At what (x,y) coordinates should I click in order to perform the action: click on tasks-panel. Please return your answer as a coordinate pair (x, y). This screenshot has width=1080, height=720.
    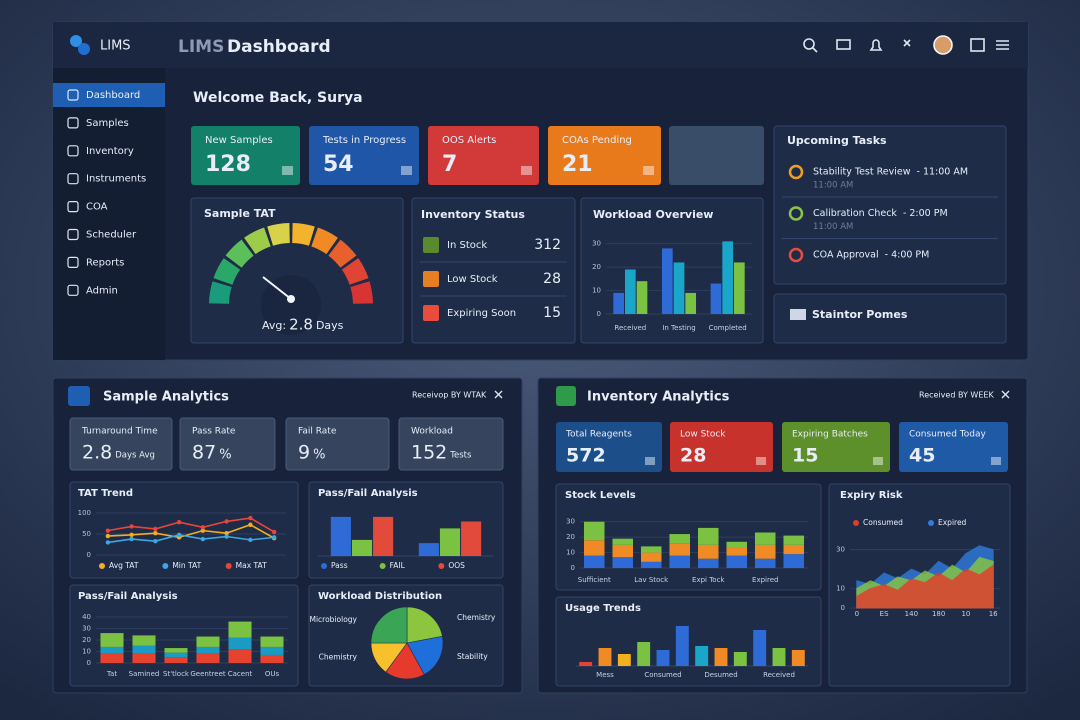
    Looking at the image, I should click on (890, 205).